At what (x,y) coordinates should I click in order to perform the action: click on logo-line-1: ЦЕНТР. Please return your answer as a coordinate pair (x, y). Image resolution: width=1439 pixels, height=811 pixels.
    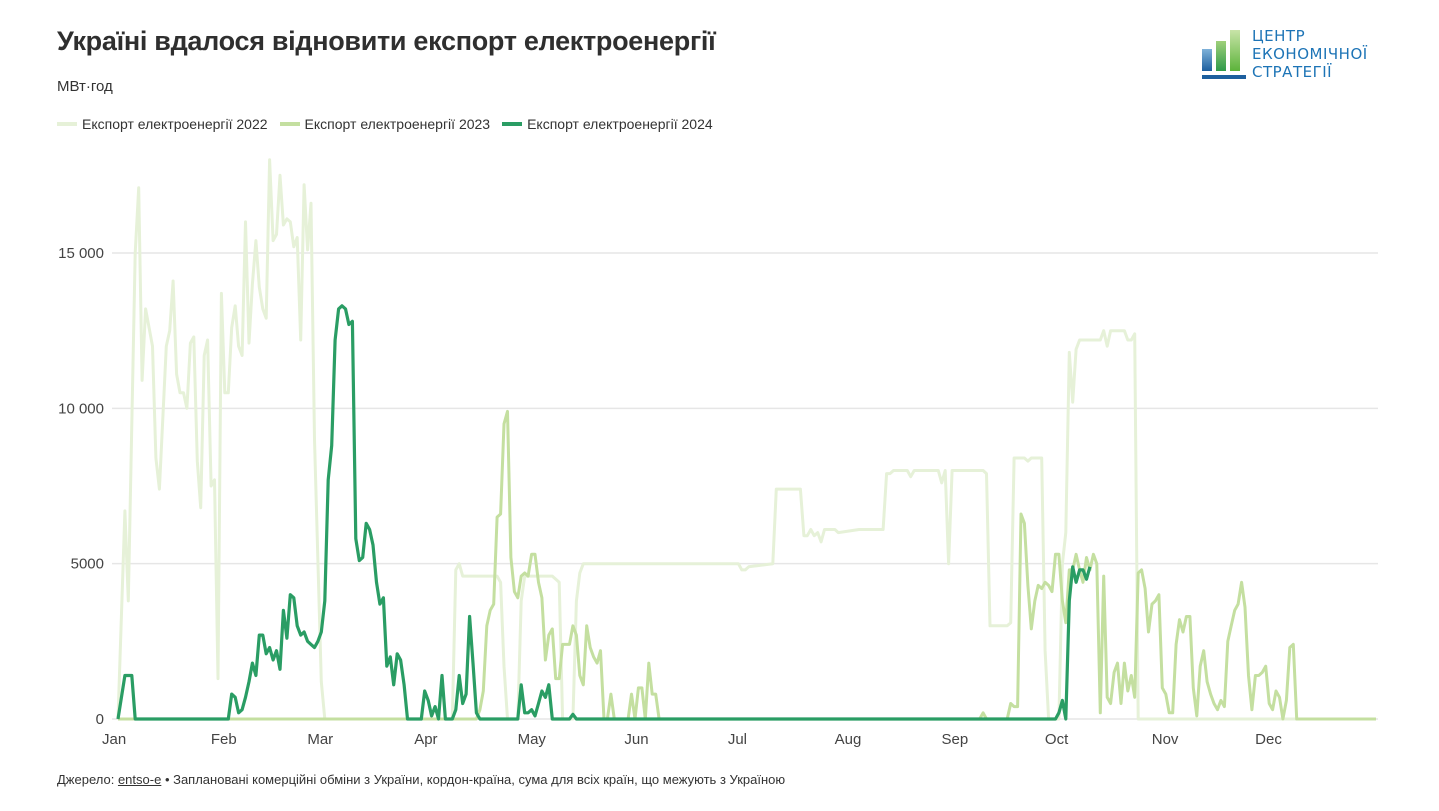
    Looking at the image, I should click on (1279, 36).